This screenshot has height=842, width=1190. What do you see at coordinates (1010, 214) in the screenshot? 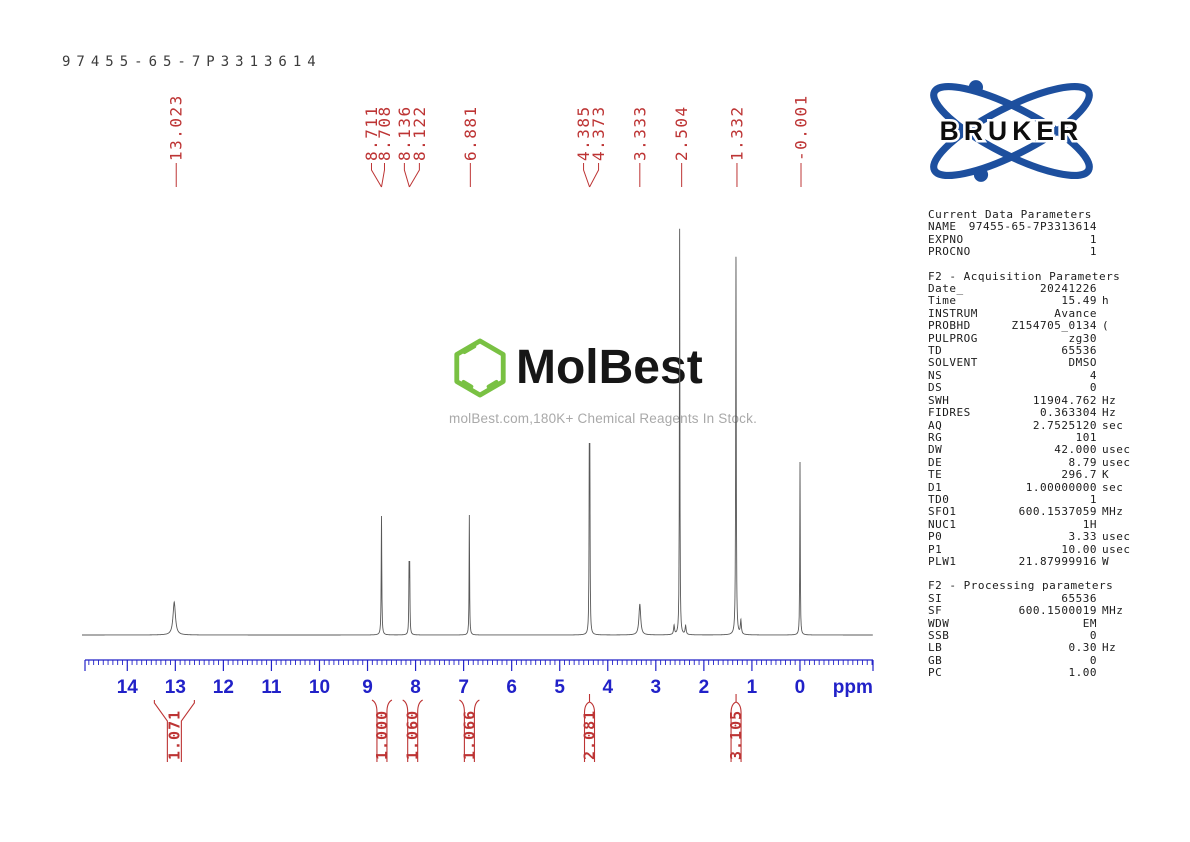
I see `parameter-section-title: Current Data Parameters` at bounding box center [1010, 214].